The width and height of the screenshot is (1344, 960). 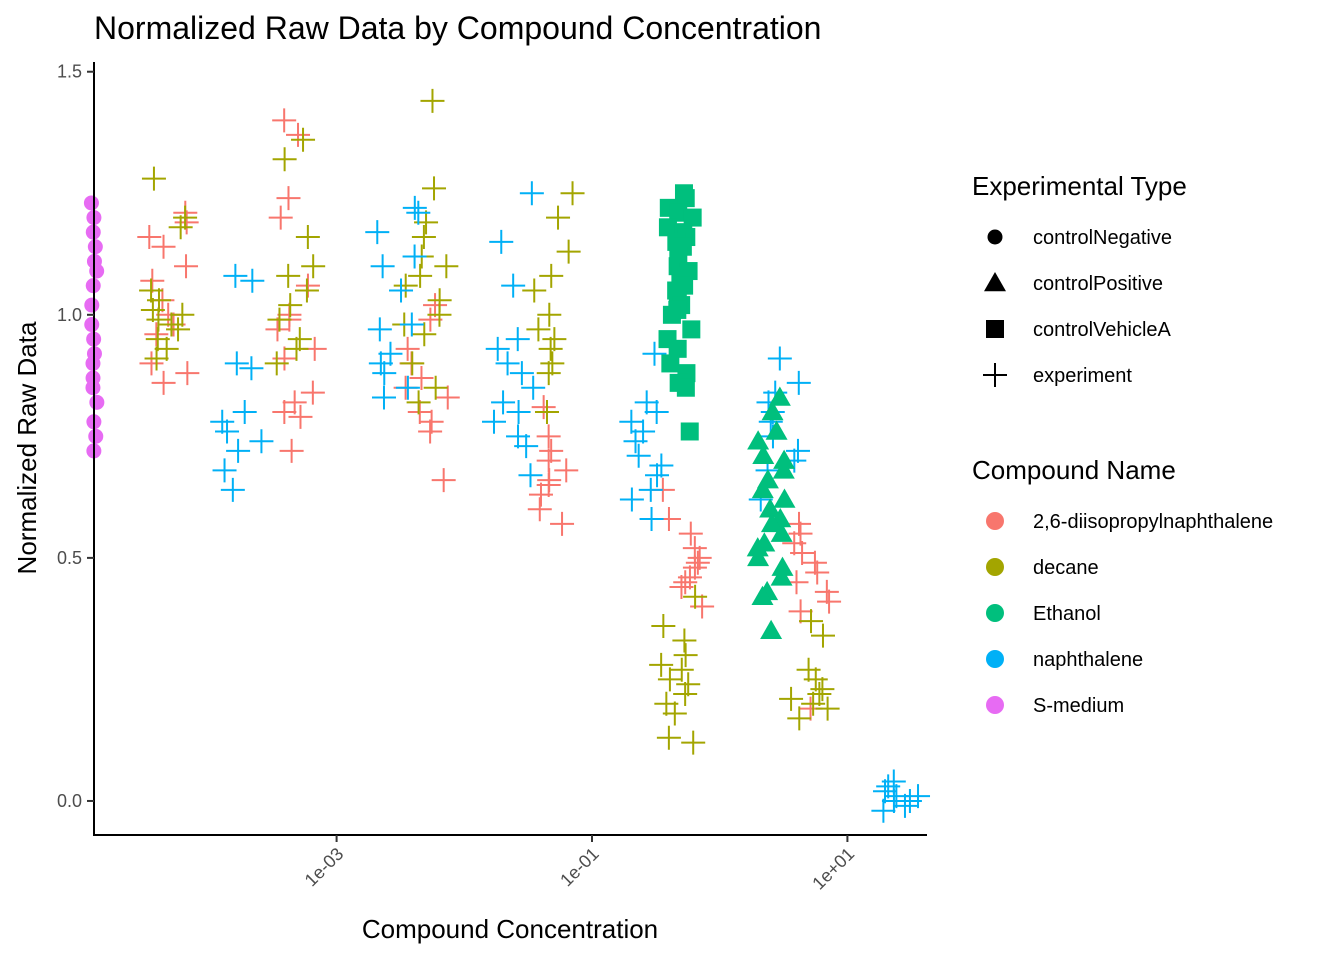 I want to click on legend-label: controlPositive, so click(x=1098, y=284).